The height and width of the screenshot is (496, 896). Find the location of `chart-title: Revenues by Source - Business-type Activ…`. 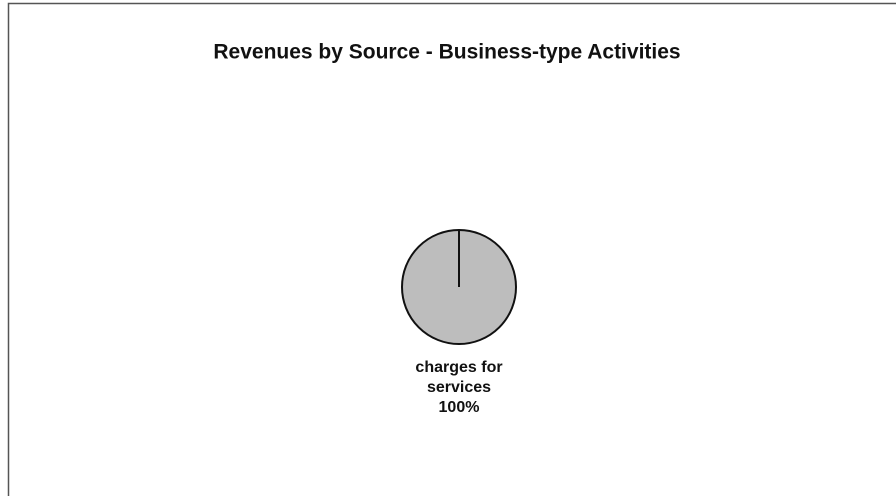

chart-title: Revenues by Source - Business-type Activ… is located at coordinates (446, 52).